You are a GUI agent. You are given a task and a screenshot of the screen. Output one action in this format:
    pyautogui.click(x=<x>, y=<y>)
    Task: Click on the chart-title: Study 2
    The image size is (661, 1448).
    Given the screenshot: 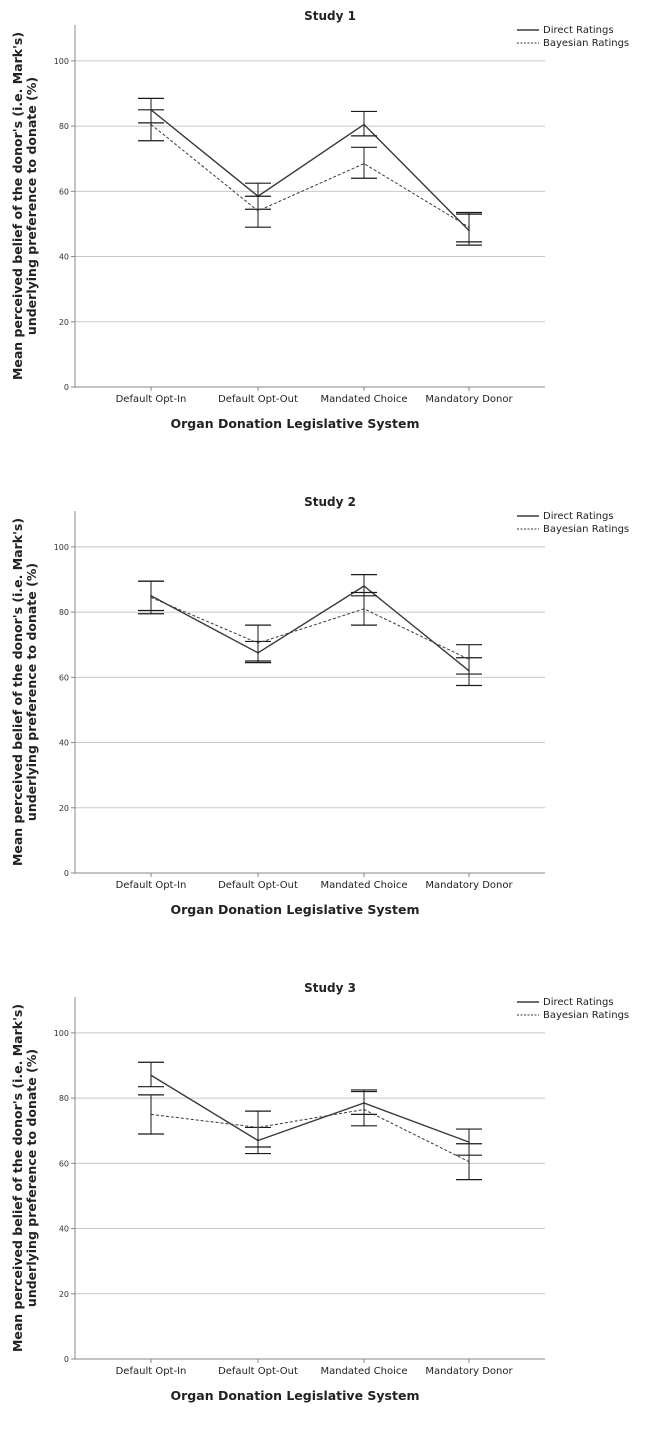 What is the action you would take?
    pyautogui.click(x=330, y=502)
    